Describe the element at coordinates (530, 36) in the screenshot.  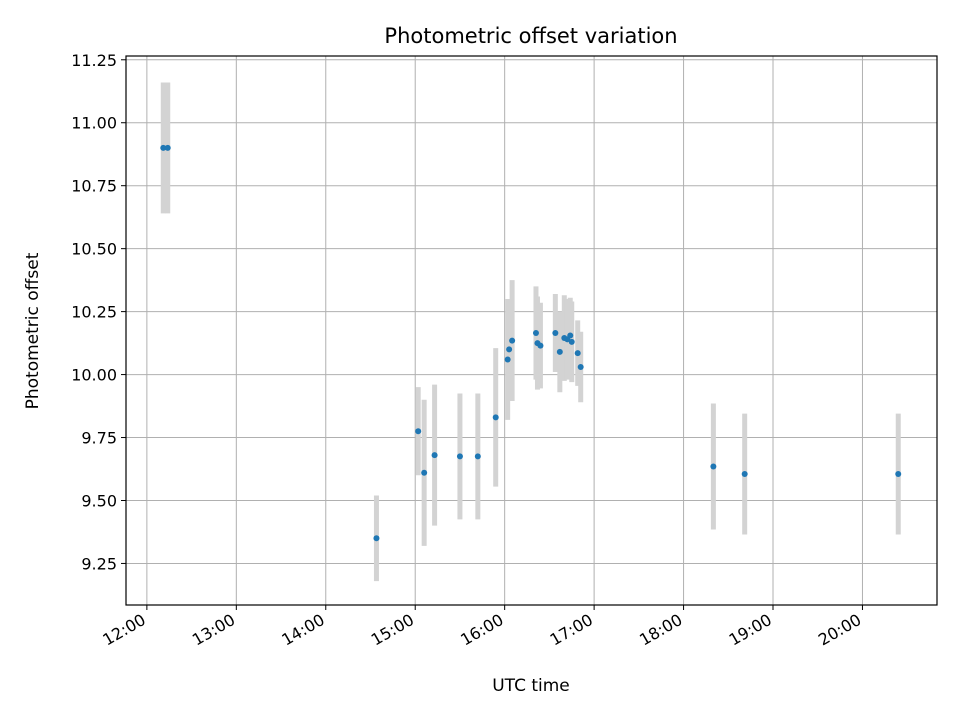
I see `chart-title: Photometric offset variation` at that location.